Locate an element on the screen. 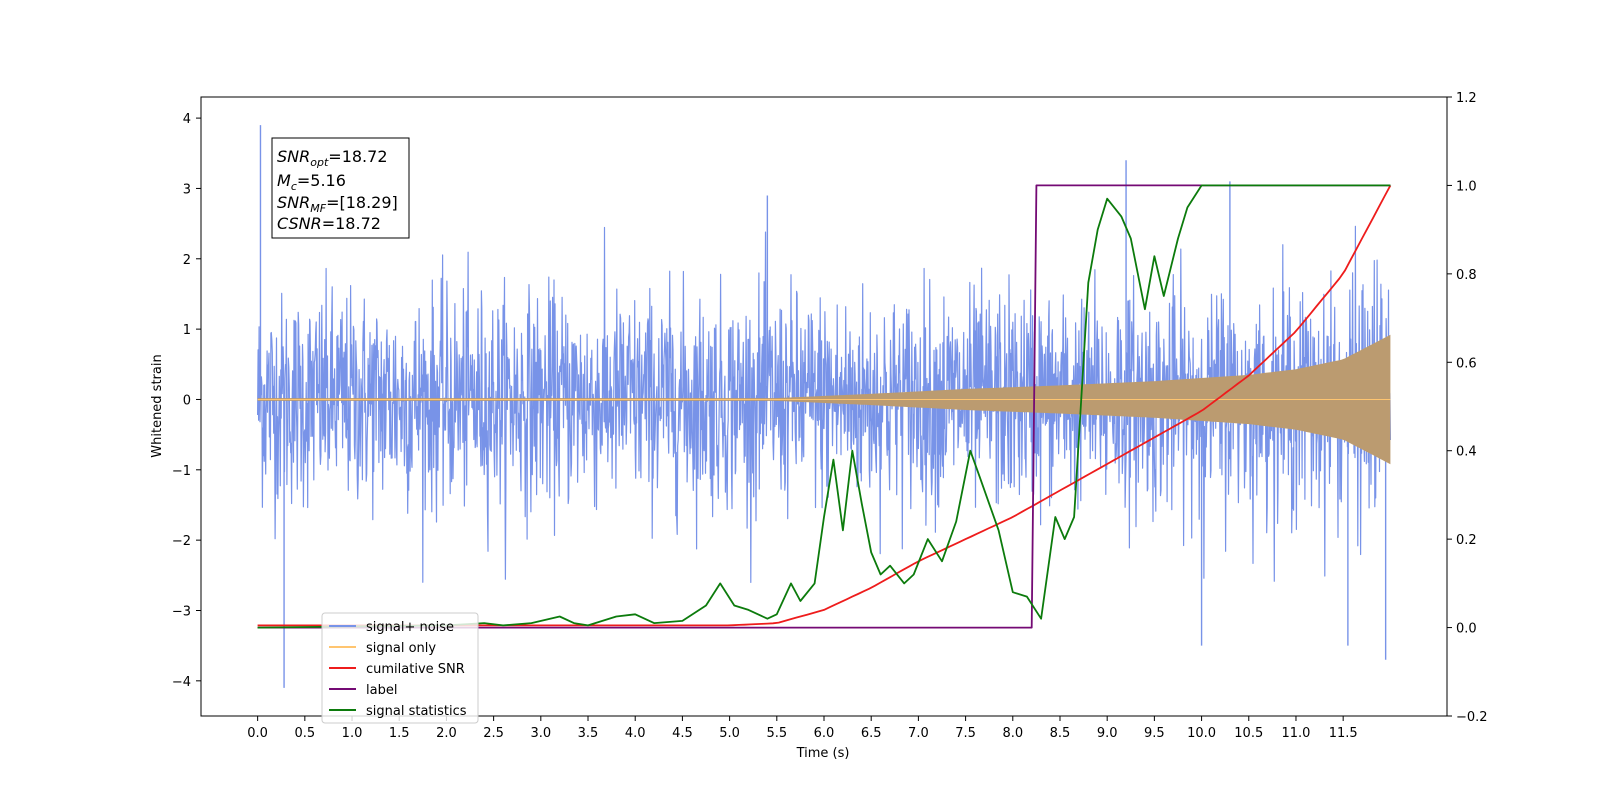 The height and width of the screenshot is (800, 1600). x-tick-label: 5.0 is located at coordinates (729, 733).